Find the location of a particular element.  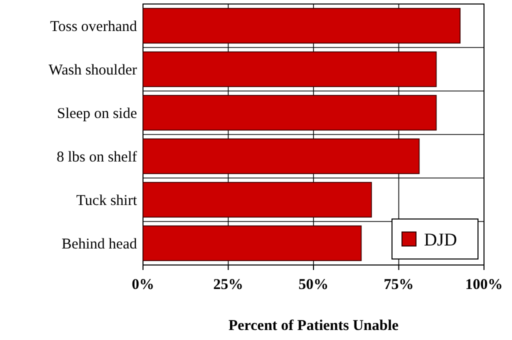

x-tick-label: 25% is located at coordinates (228, 285).